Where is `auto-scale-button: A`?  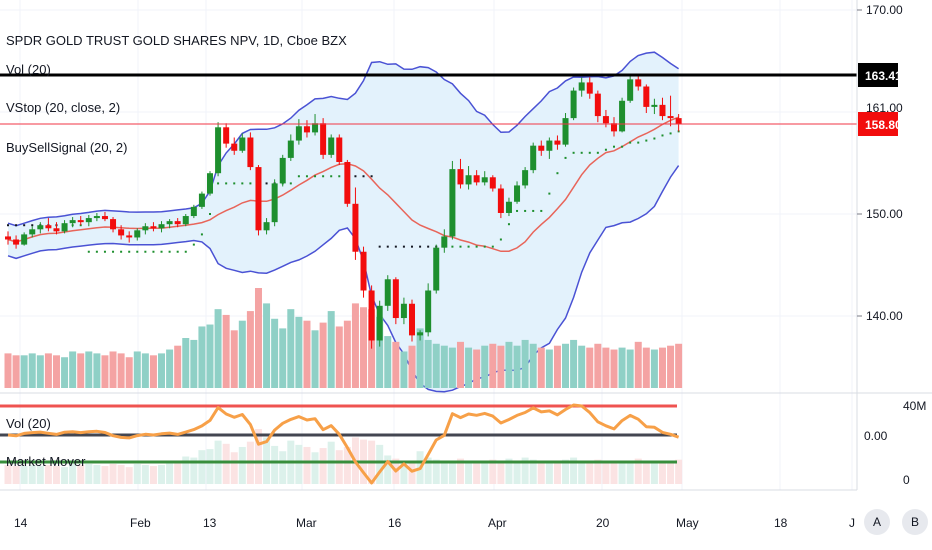
auto-scale-button: A is located at coordinates (877, 522).